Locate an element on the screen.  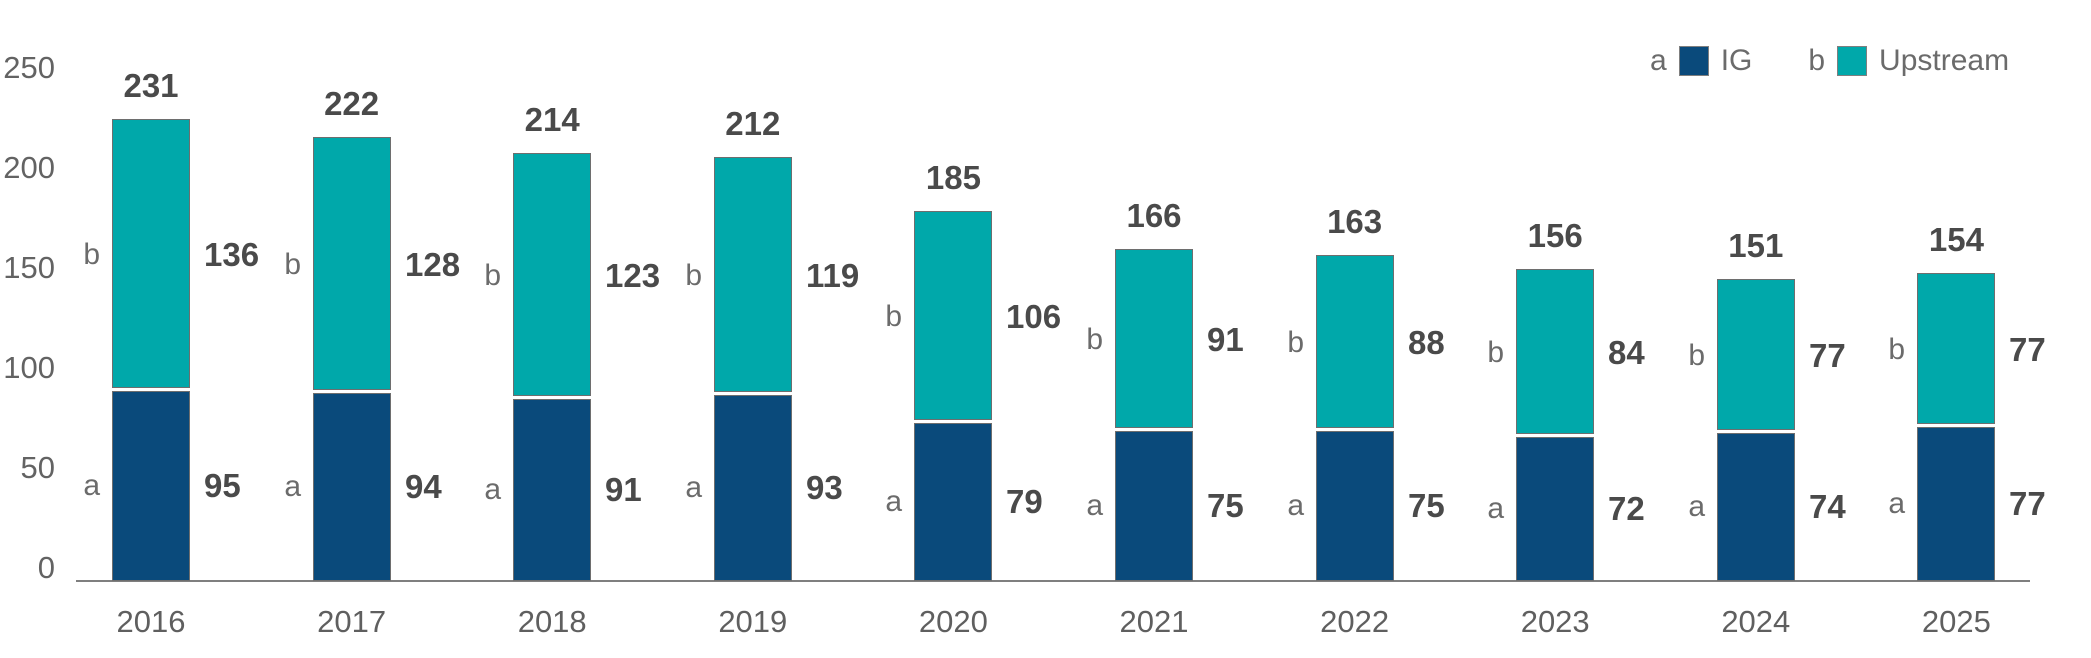
bar-total-label-2020: 185 is located at coordinates (953, 177).